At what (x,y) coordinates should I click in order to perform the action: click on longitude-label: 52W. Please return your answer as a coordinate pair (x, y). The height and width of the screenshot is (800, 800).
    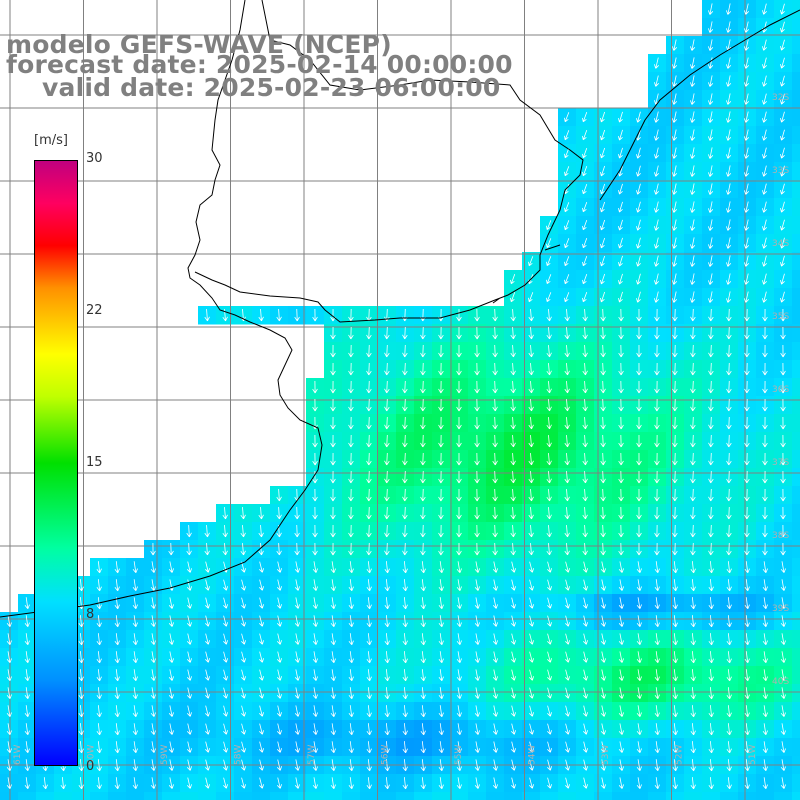
    Looking at the image, I should click on (680, 755).